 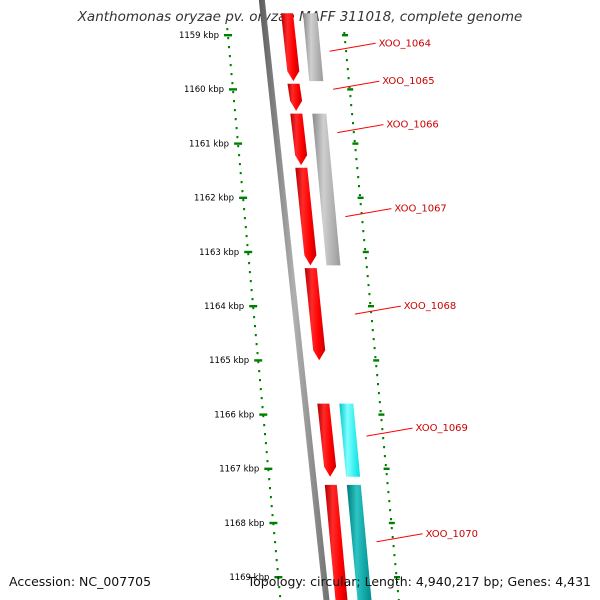 I want to click on scale-tick-label: 1159 kbp, so click(x=199, y=36).